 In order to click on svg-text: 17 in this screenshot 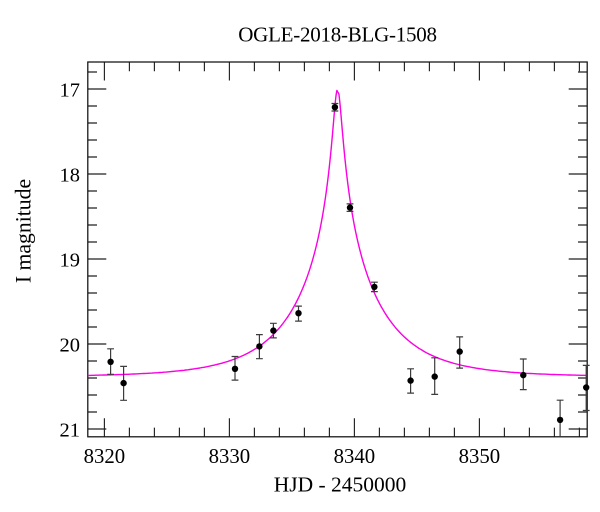, I will do `click(70, 90)`.